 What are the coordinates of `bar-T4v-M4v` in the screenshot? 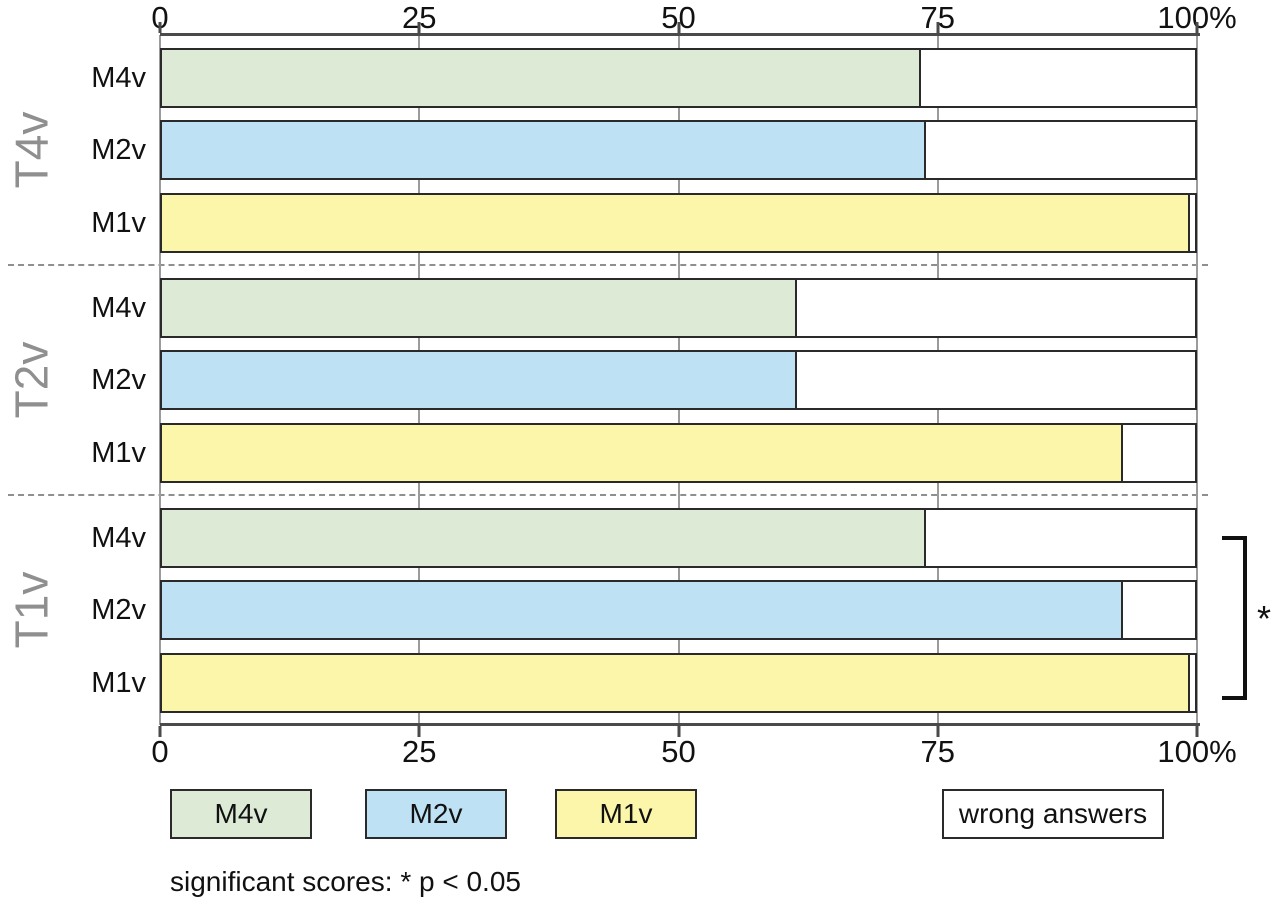 It's located at (678, 77).